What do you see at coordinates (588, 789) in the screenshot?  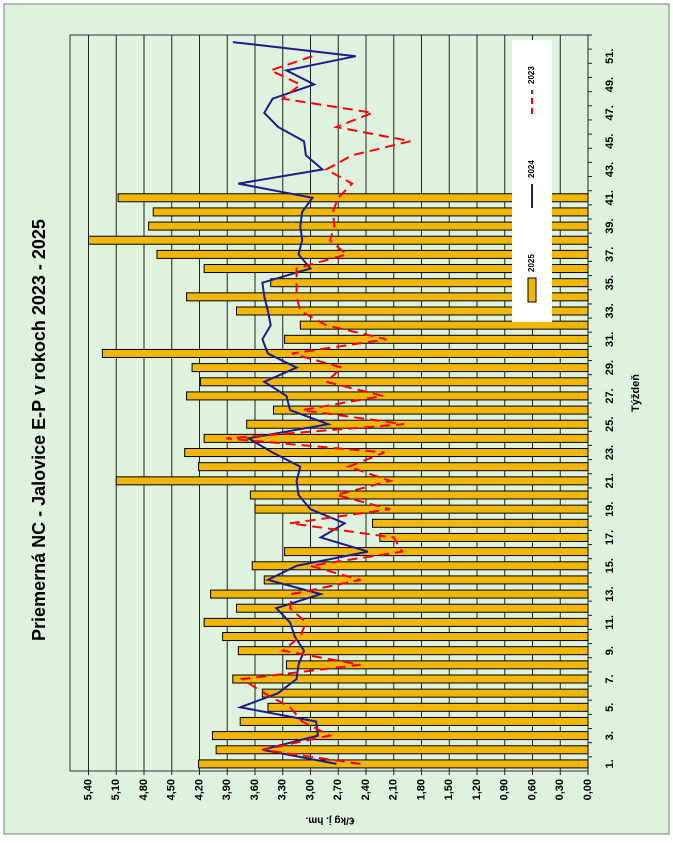 I see `y-tick-label: 0,00` at bounding box center [588, 789].